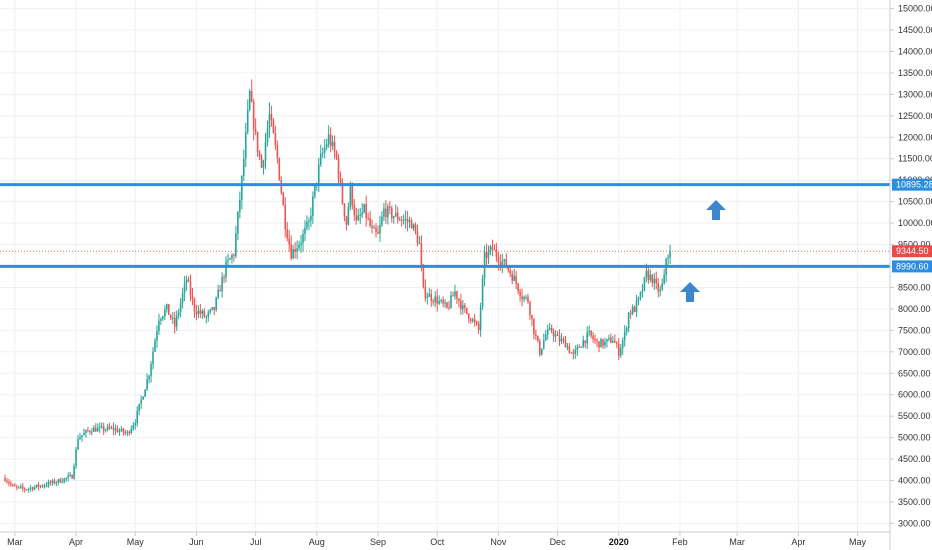 The width and height of the screenshot is (932, 550). What do you see at coordinates (915, 202) in the screenshot?
I see `price-tick-label: 10500.00` at bounding box center [915, 202].